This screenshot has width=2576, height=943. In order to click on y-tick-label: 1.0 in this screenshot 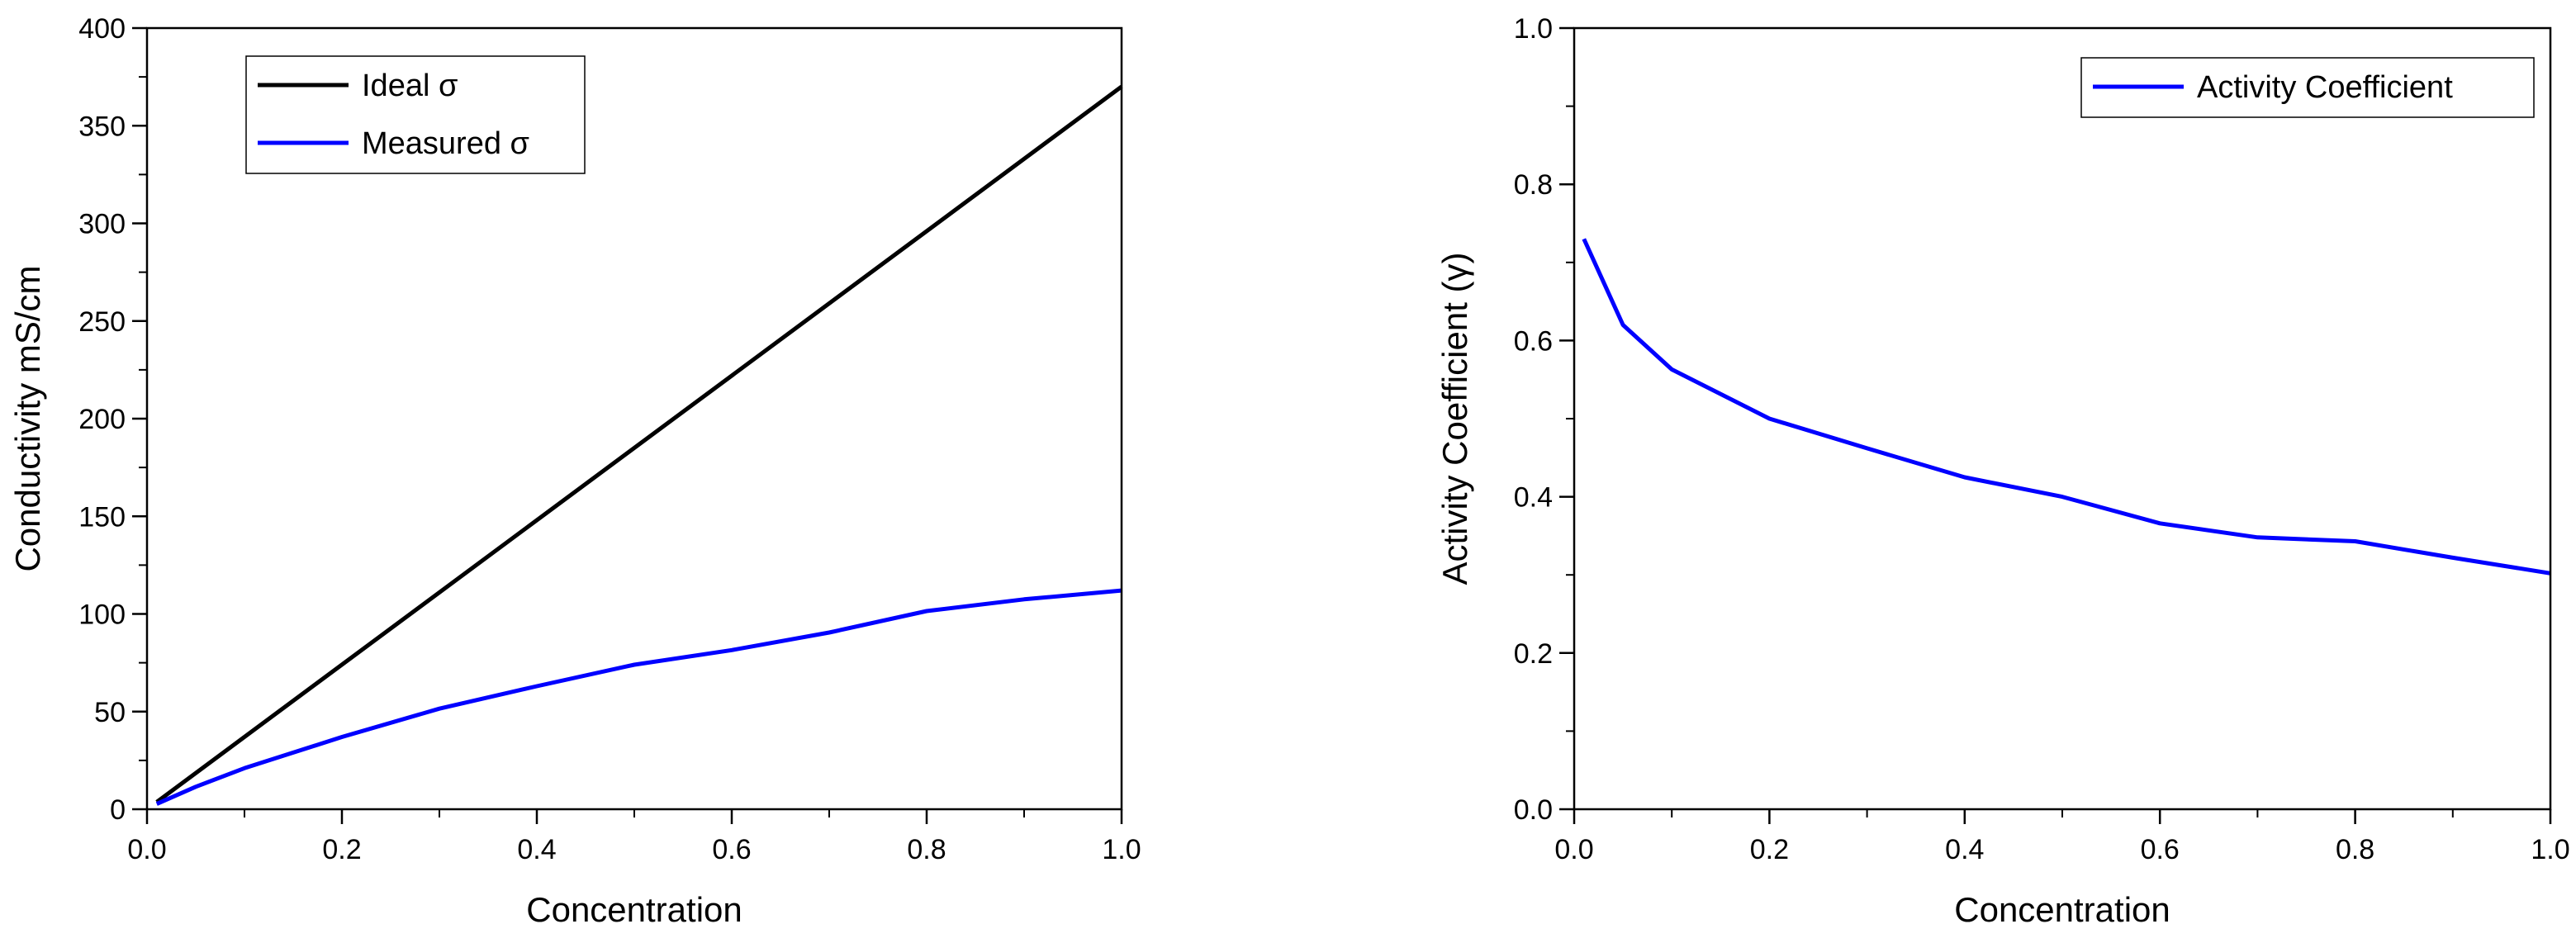, I will do `click(1533, 29)`.